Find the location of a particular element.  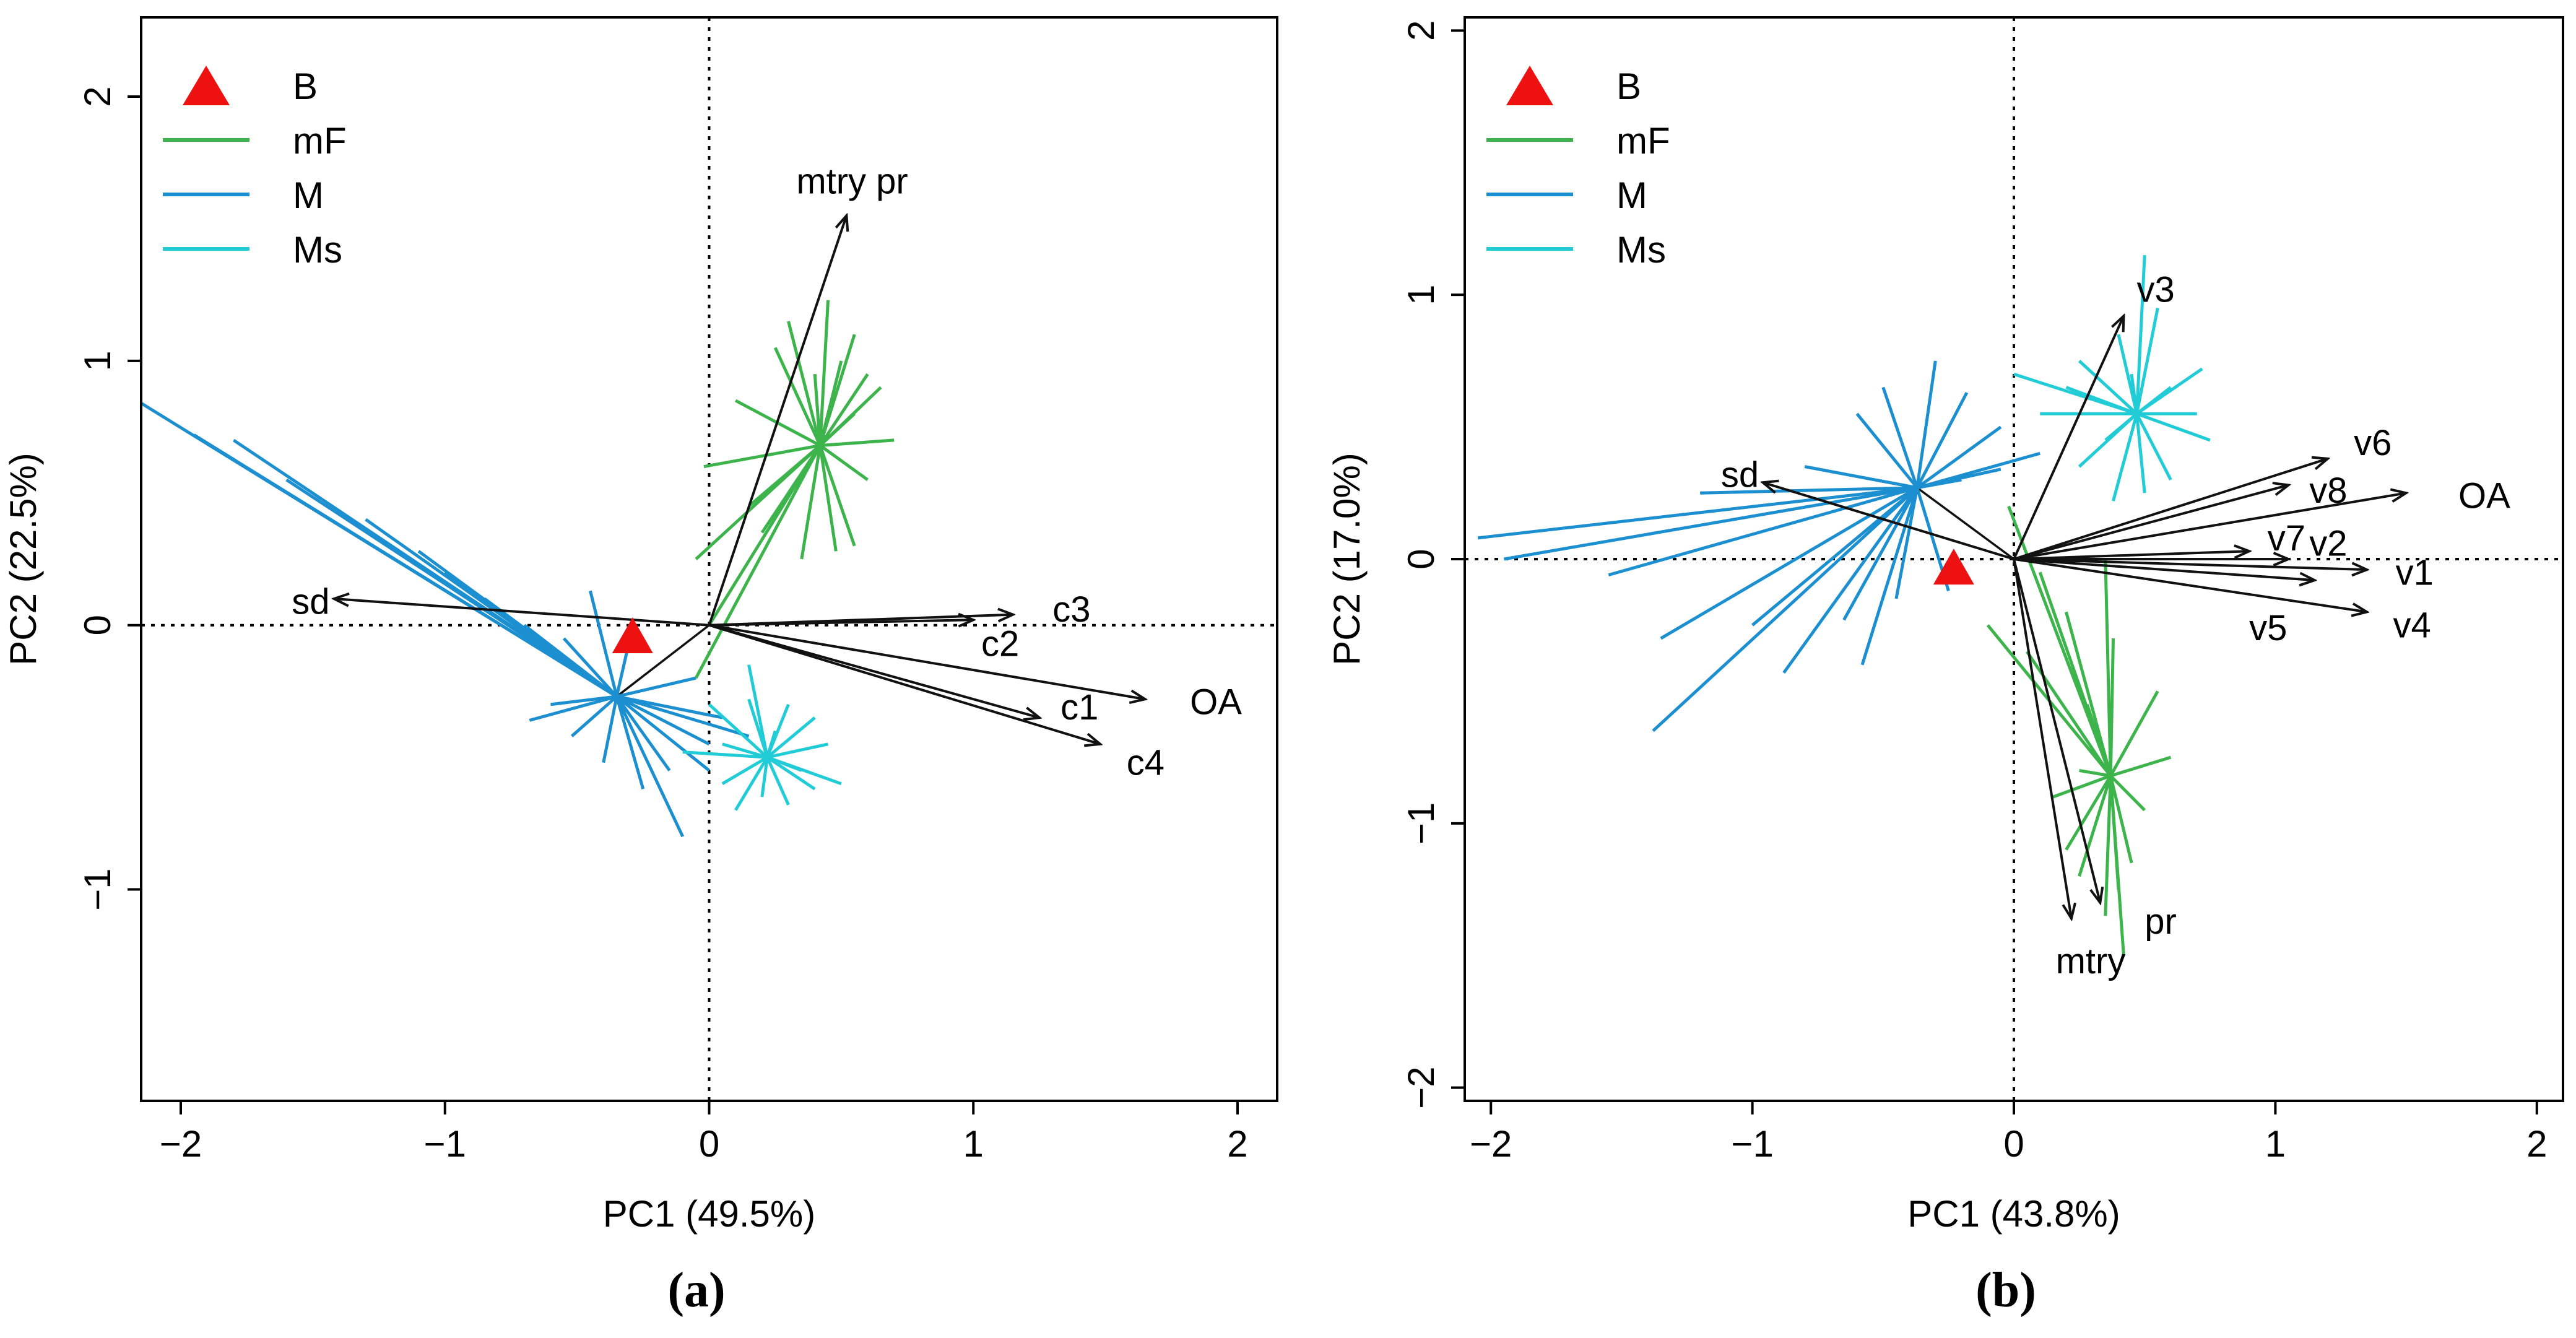

x-axis-label-b: PC1 (43.8%) is located at coordinates (2013, 1214).